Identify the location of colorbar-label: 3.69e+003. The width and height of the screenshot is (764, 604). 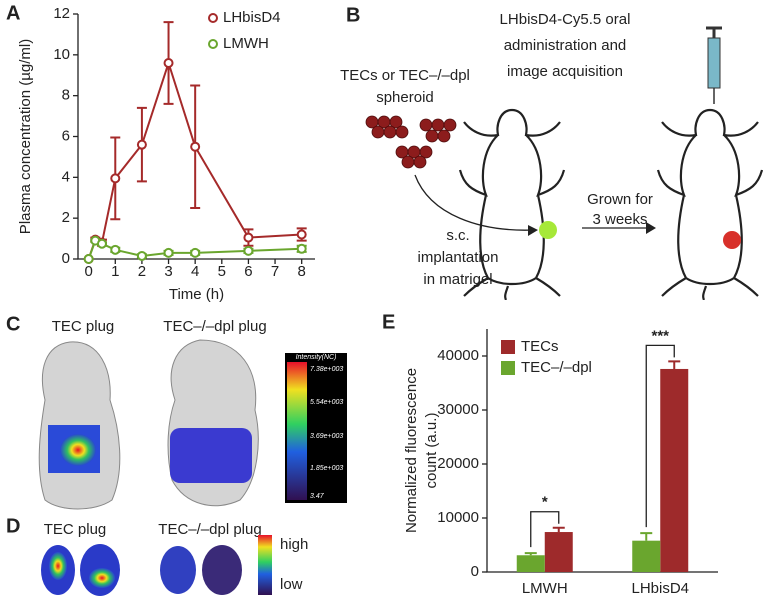
(326, 436).